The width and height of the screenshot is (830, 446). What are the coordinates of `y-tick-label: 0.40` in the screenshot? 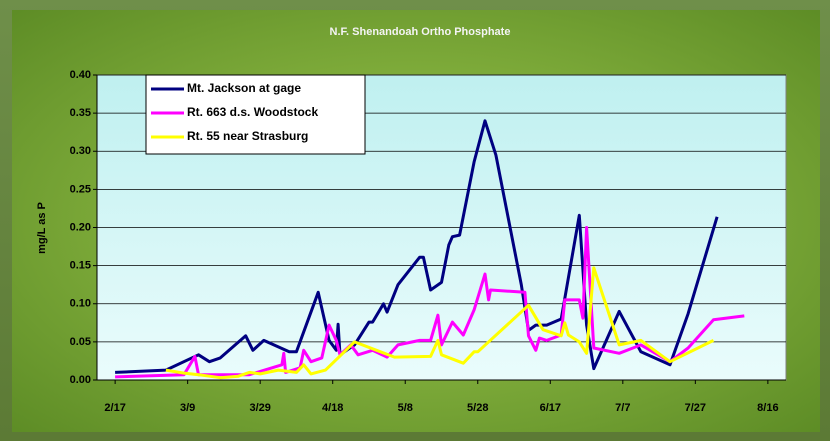 It's located at (80, 75).